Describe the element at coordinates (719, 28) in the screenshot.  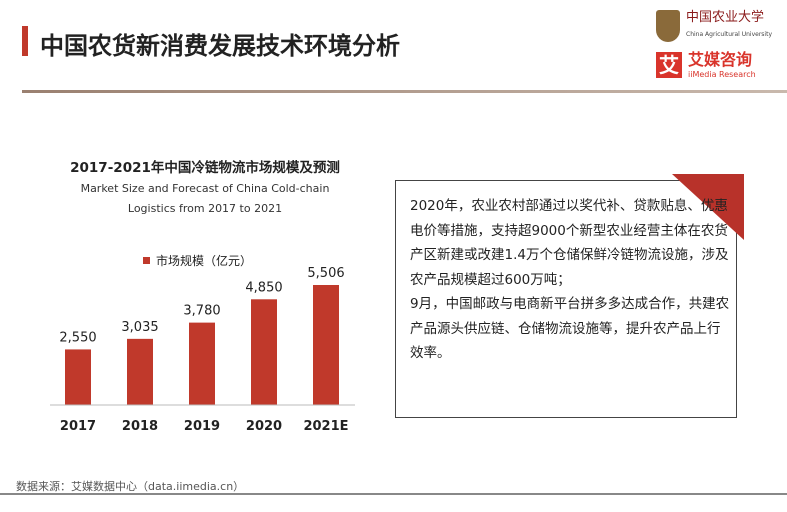
I see `university-logo: 中国农业大学 China Agricultural University` at that location.